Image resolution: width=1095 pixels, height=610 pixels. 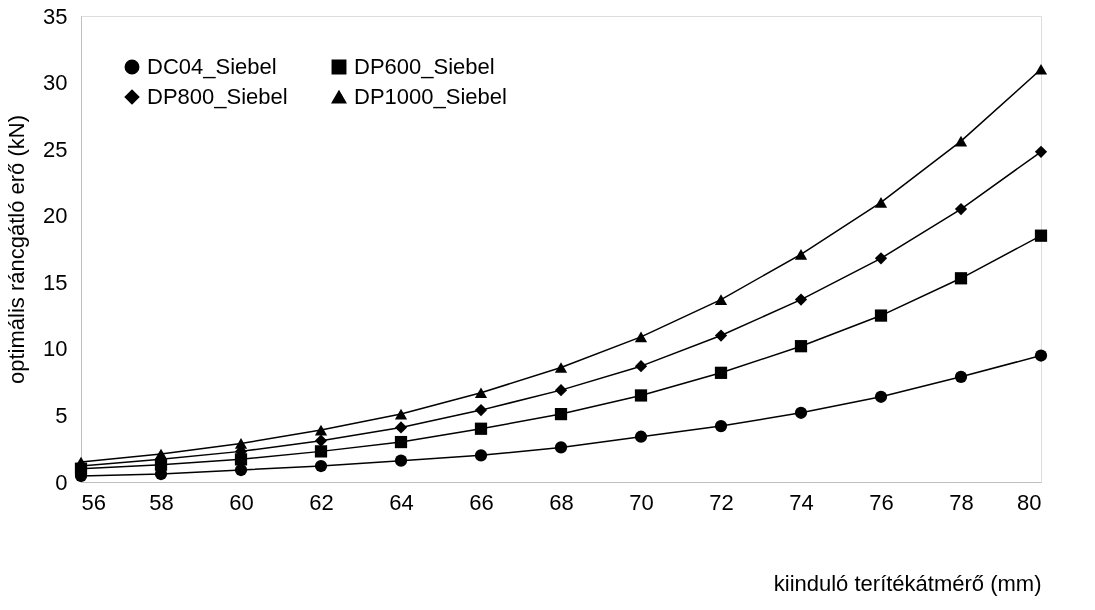 What do you see at coordinates (61, 482) in the screenshot?
I see `y-tick-label: 0` at bounding box center [61, 482].